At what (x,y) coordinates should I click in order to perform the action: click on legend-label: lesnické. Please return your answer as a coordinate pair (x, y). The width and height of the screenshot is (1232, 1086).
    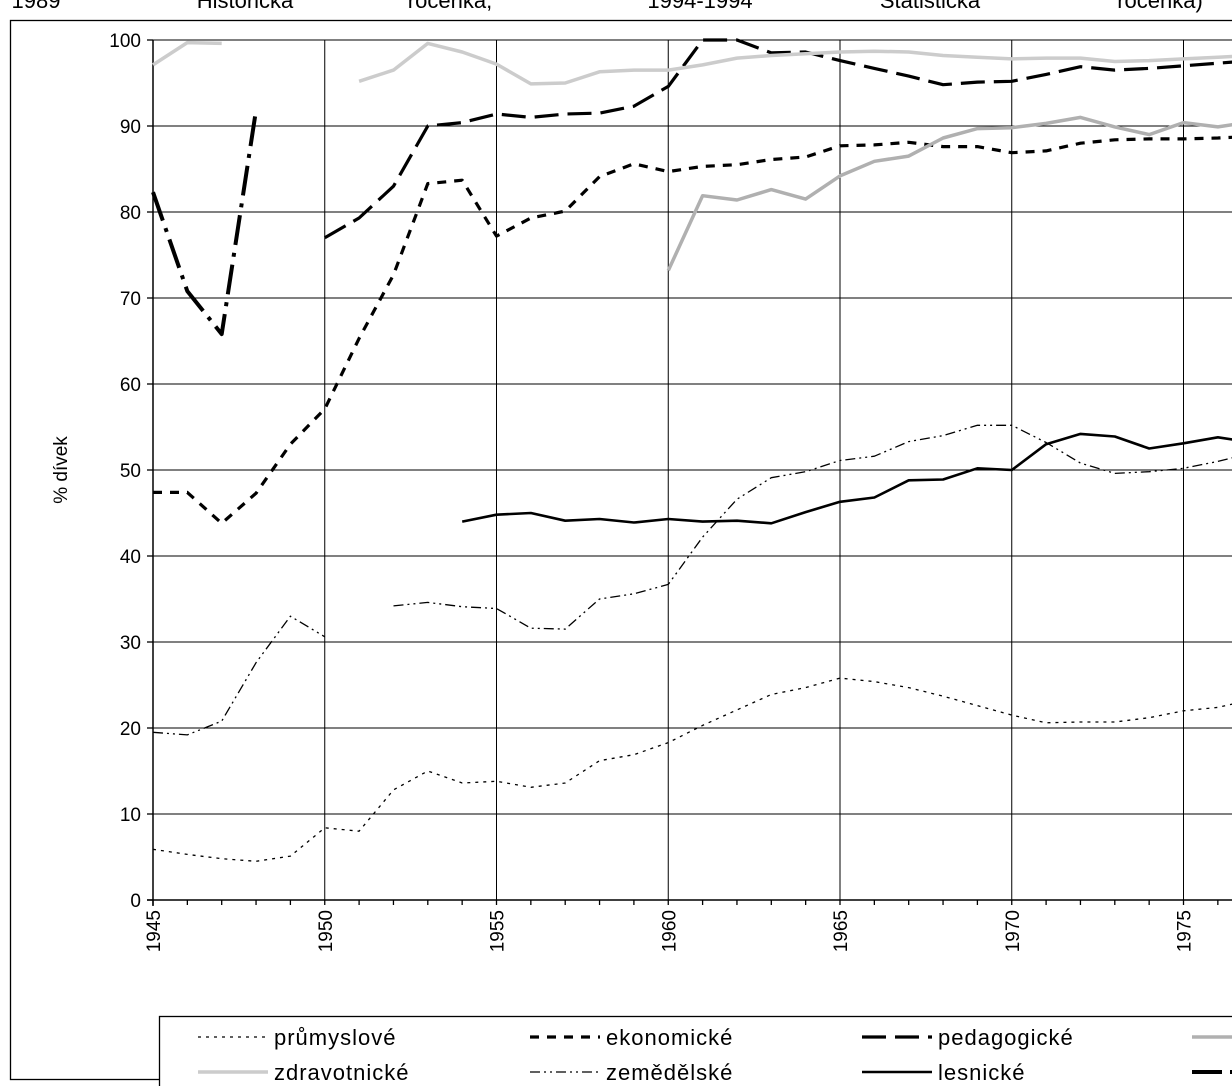
    Looking at the image, I should click on (981, 1072).